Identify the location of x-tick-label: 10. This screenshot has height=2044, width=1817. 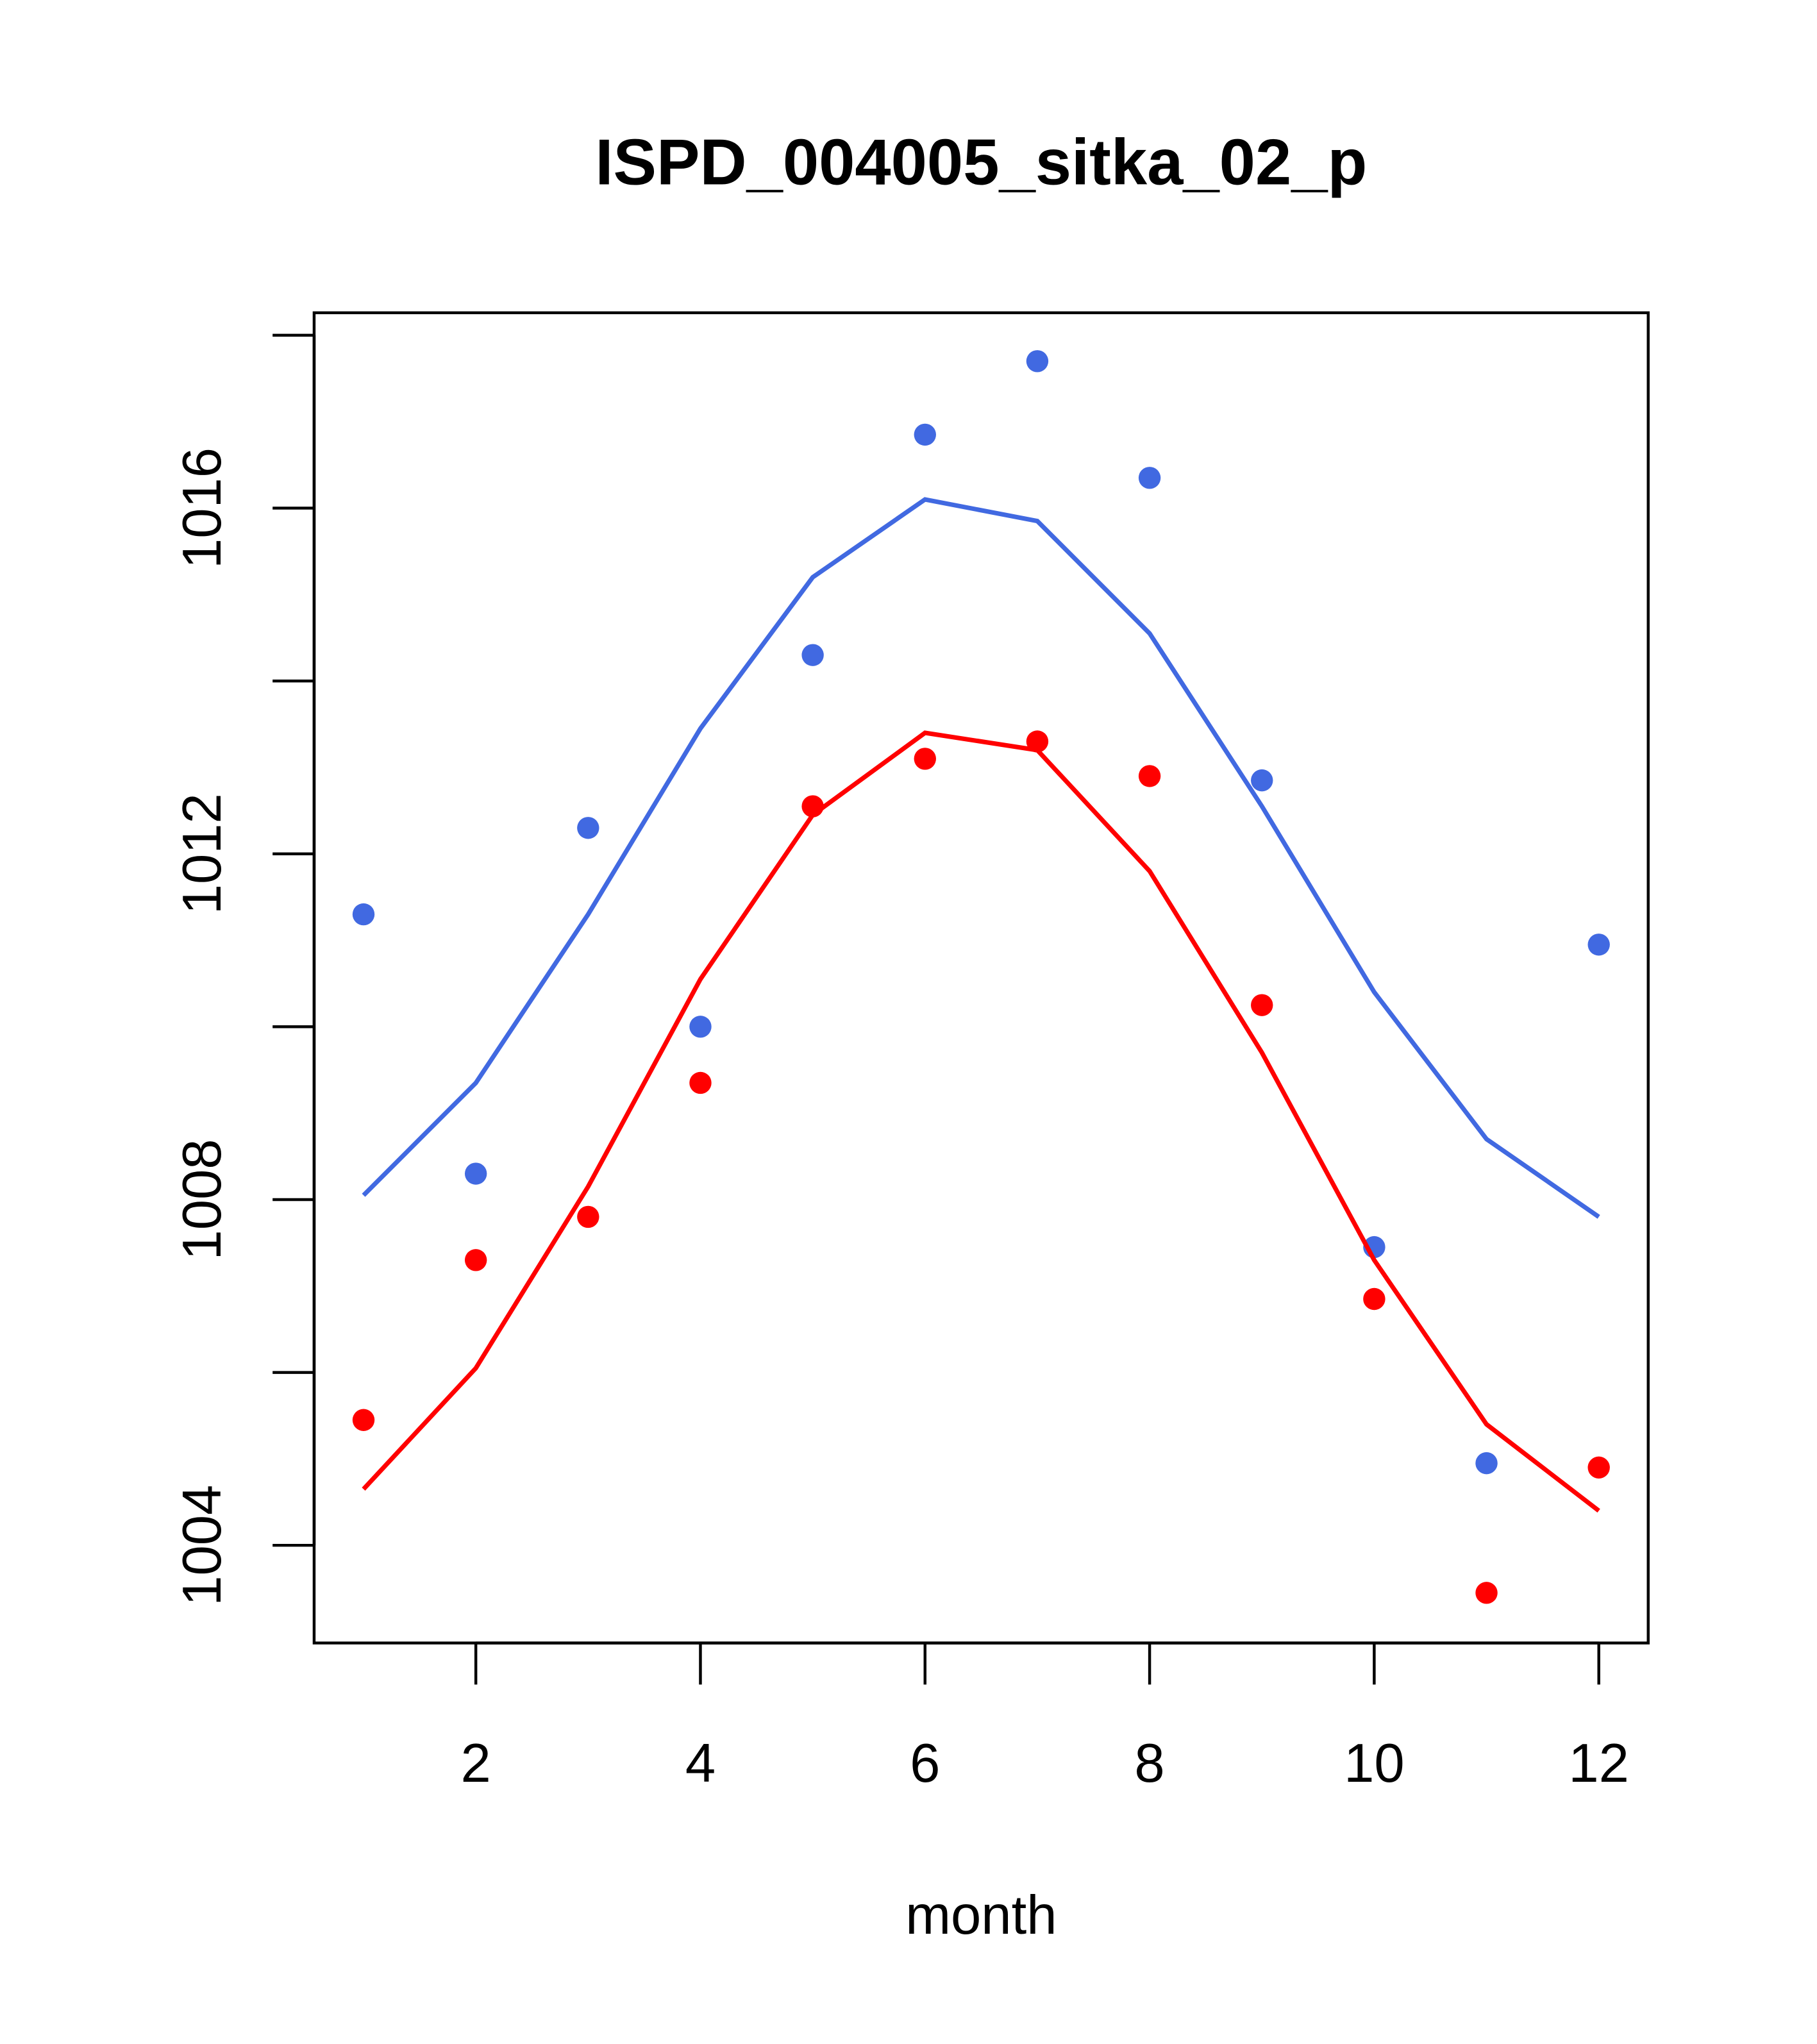
(1374, 1764).